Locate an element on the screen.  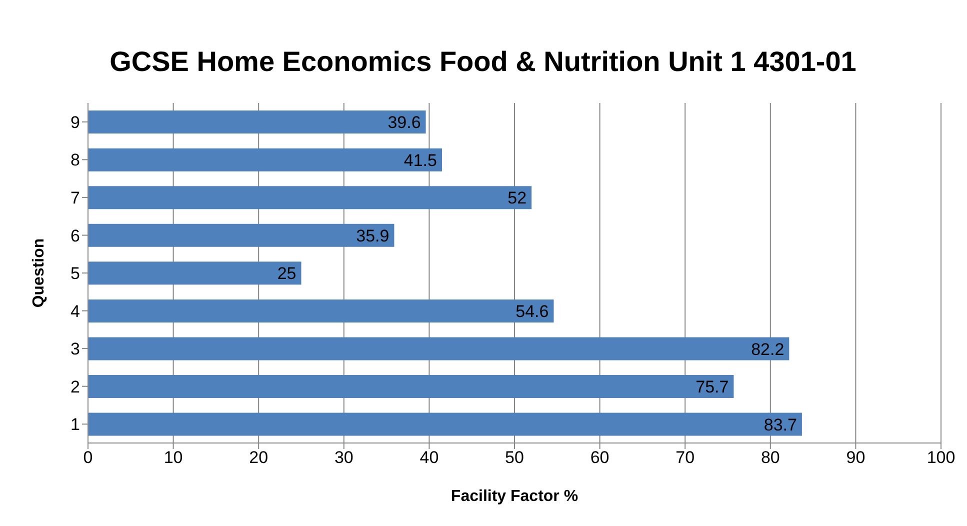
x-tick-label: 20 is located at coordinates (258, 458).